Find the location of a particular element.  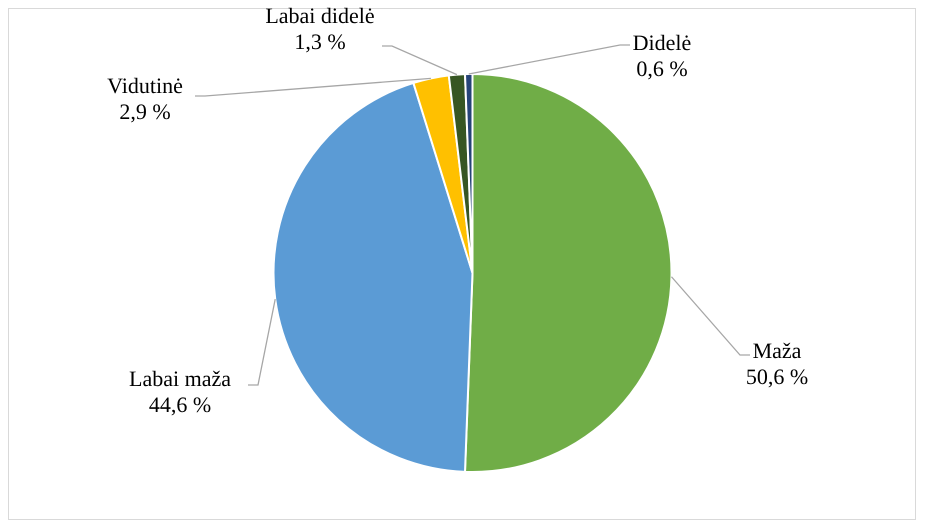

slice-label: Vidutinė is located at coordinates (145, 85).